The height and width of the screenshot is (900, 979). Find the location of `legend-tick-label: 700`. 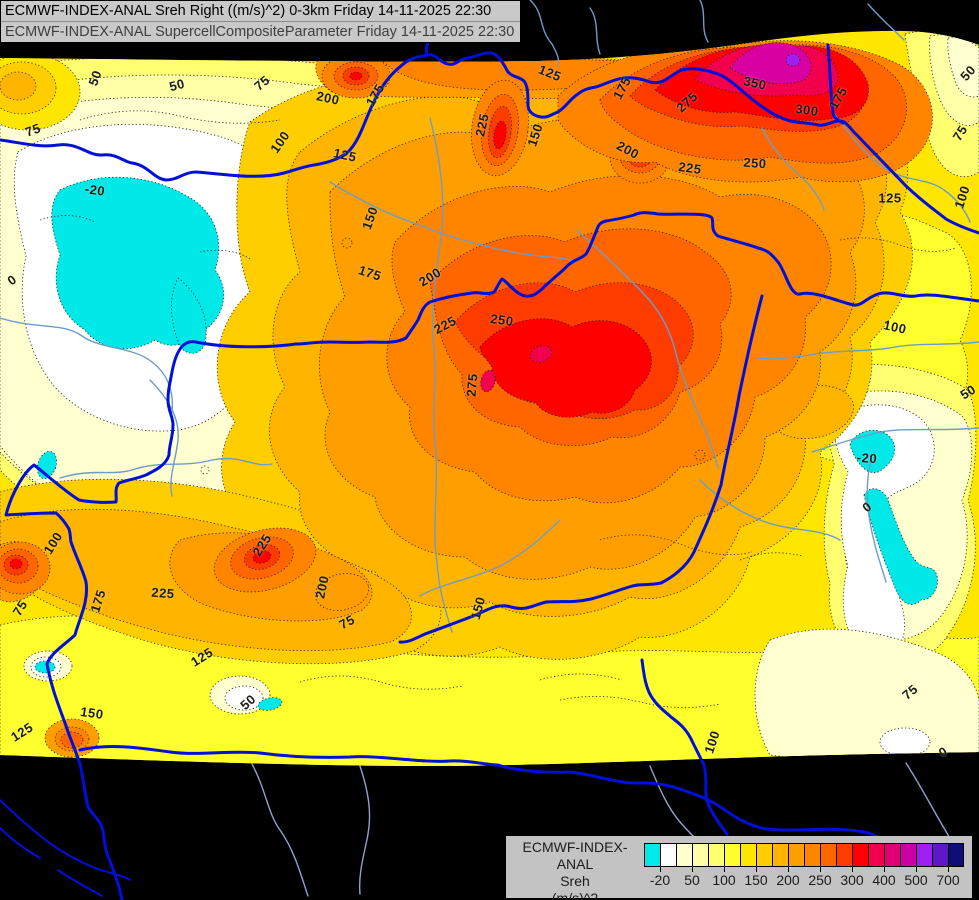

legend-tick-label: 700 is located at coordinates (948, 880).